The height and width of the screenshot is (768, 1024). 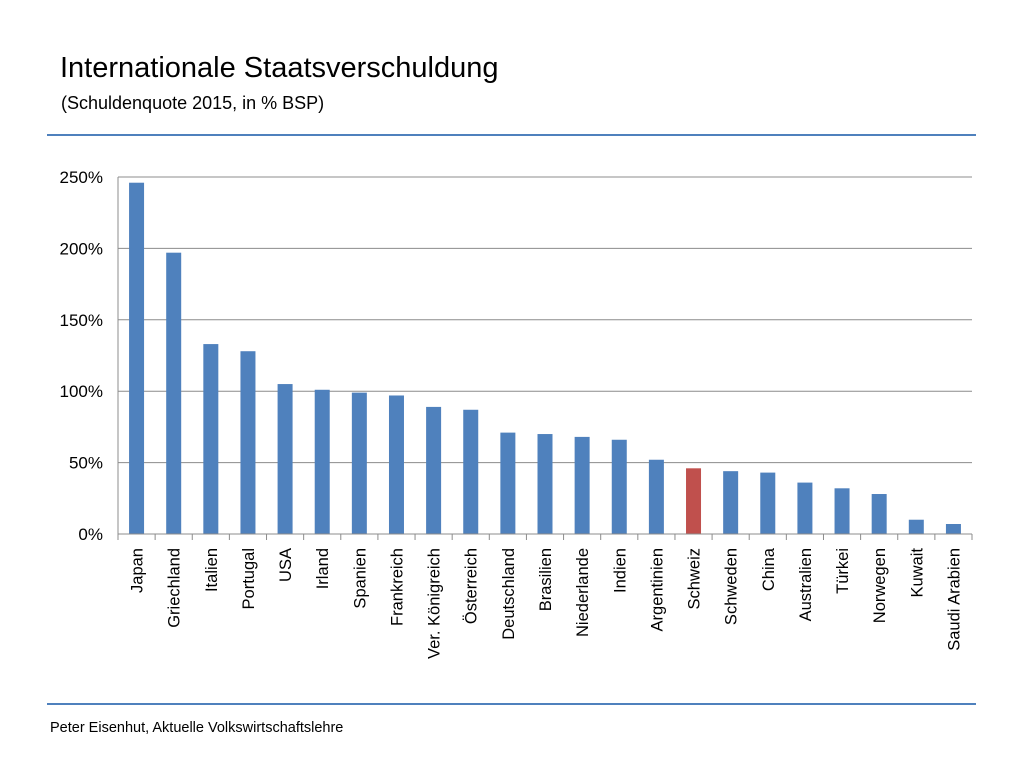 I want to click on x-tick-label: Griechland, so click(x=175, y=588).